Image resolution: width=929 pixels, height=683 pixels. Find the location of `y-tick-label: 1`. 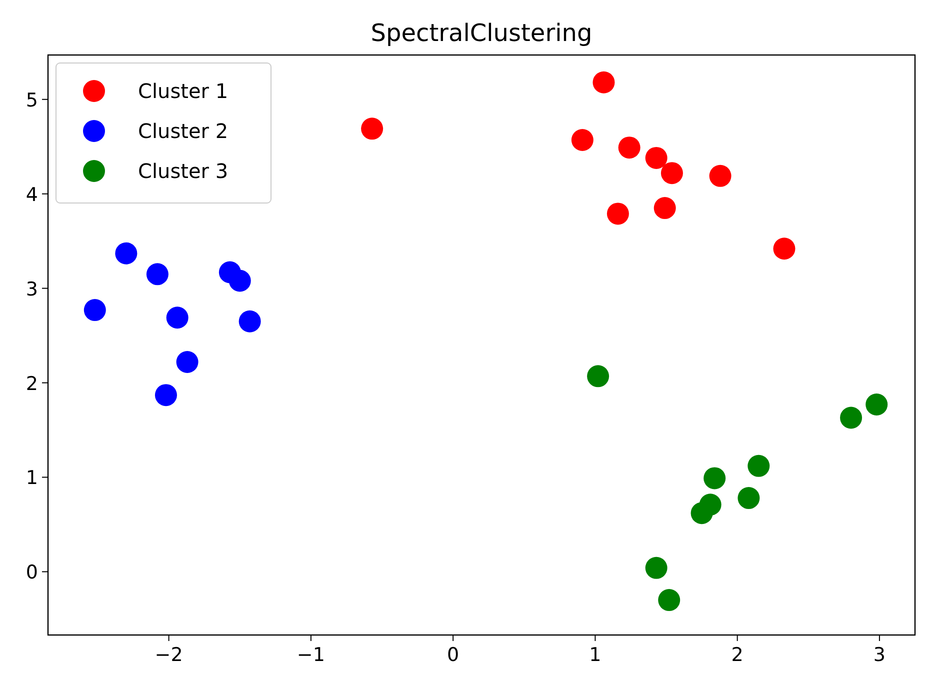

y-tick-label: 1 is located at coordinates (32, 478).